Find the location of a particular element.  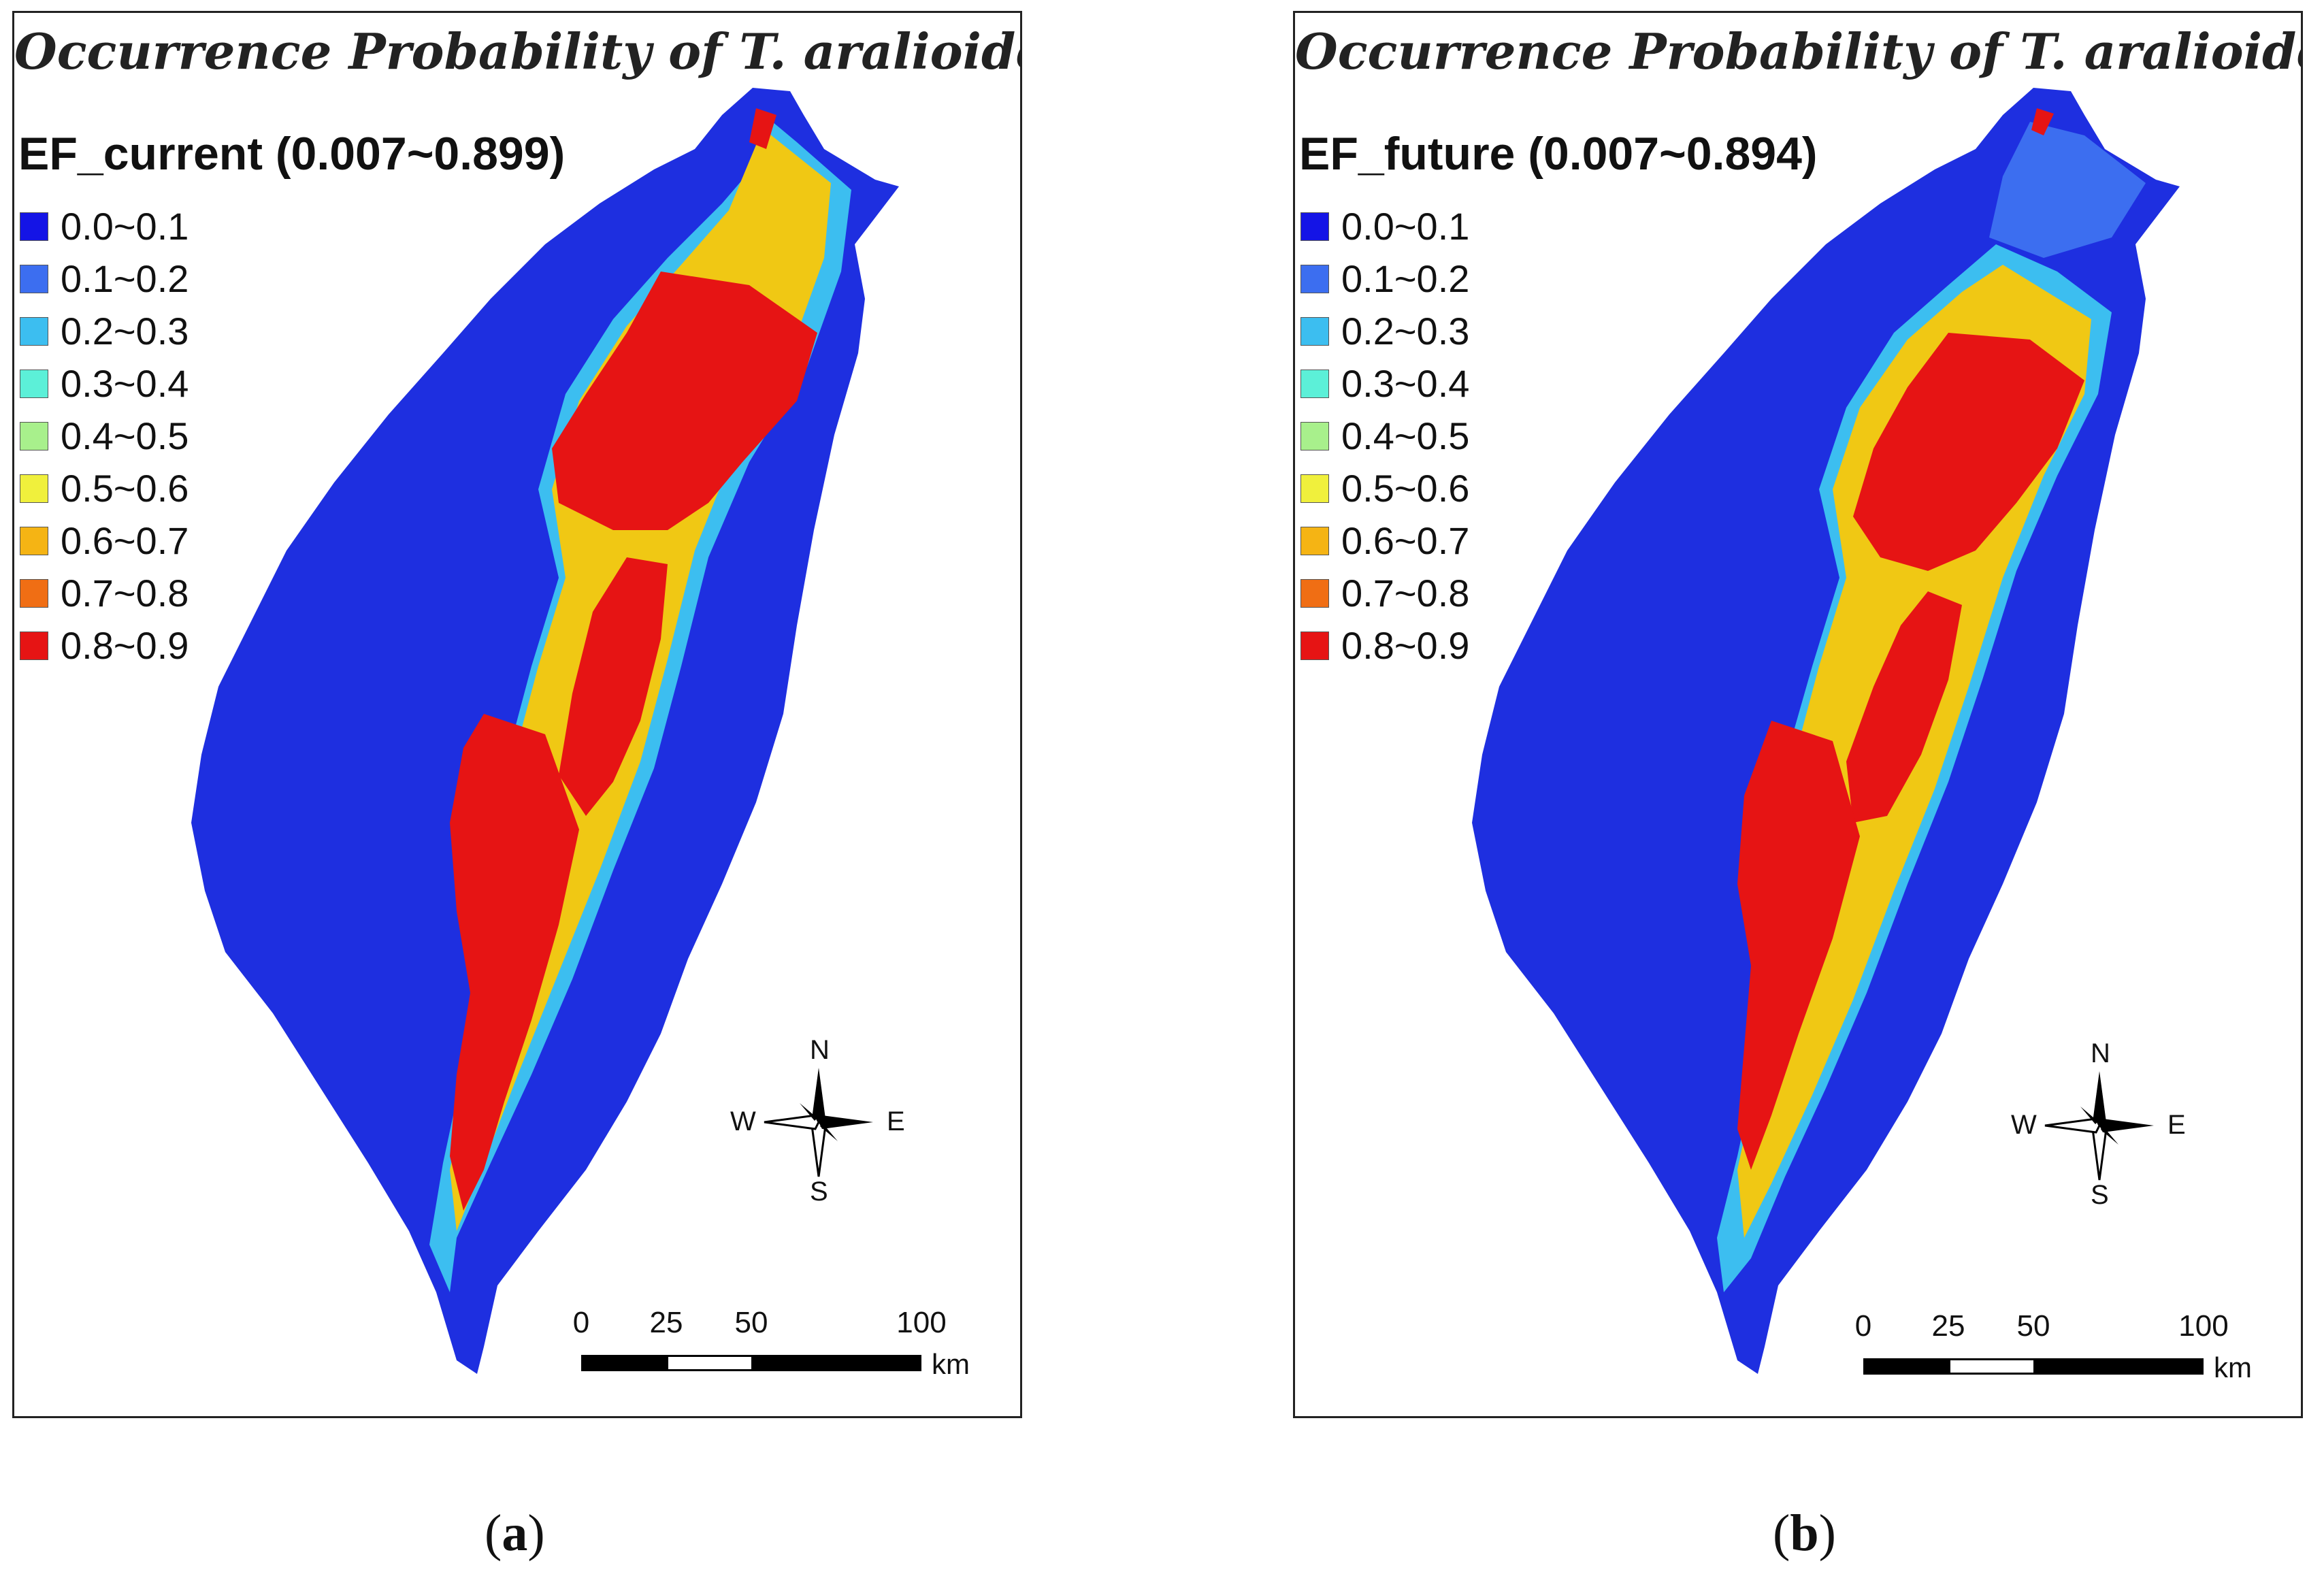

caption-letter: a is located at coordinates (515, 1533).